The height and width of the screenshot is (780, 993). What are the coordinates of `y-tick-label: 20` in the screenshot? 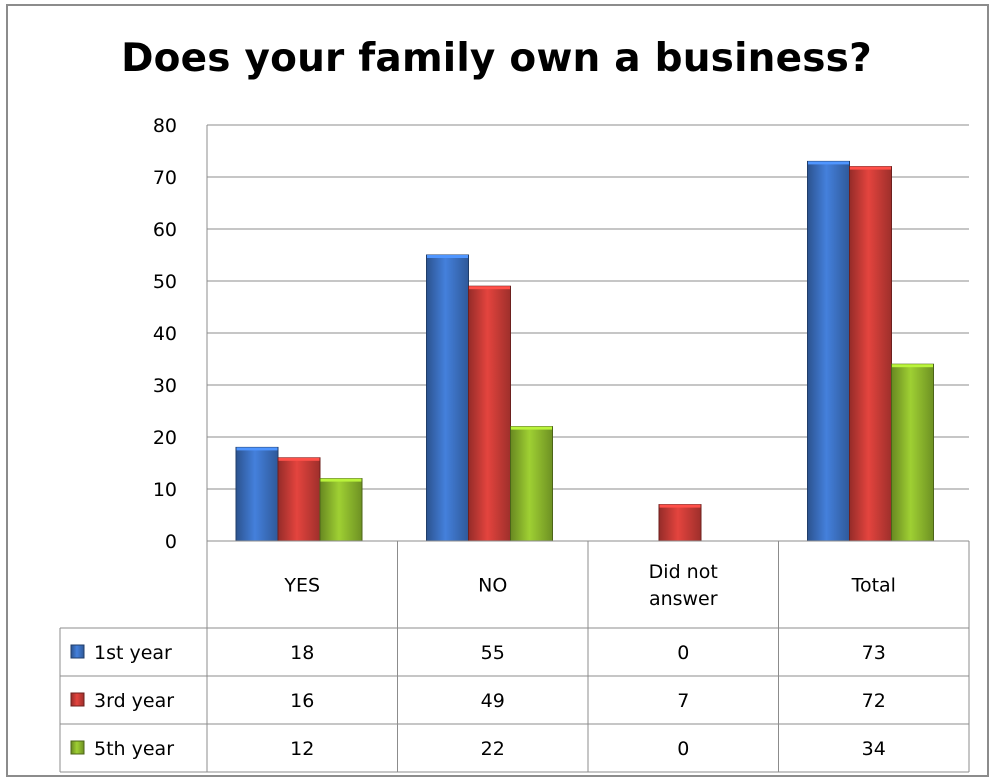 It's located at (165, 438).